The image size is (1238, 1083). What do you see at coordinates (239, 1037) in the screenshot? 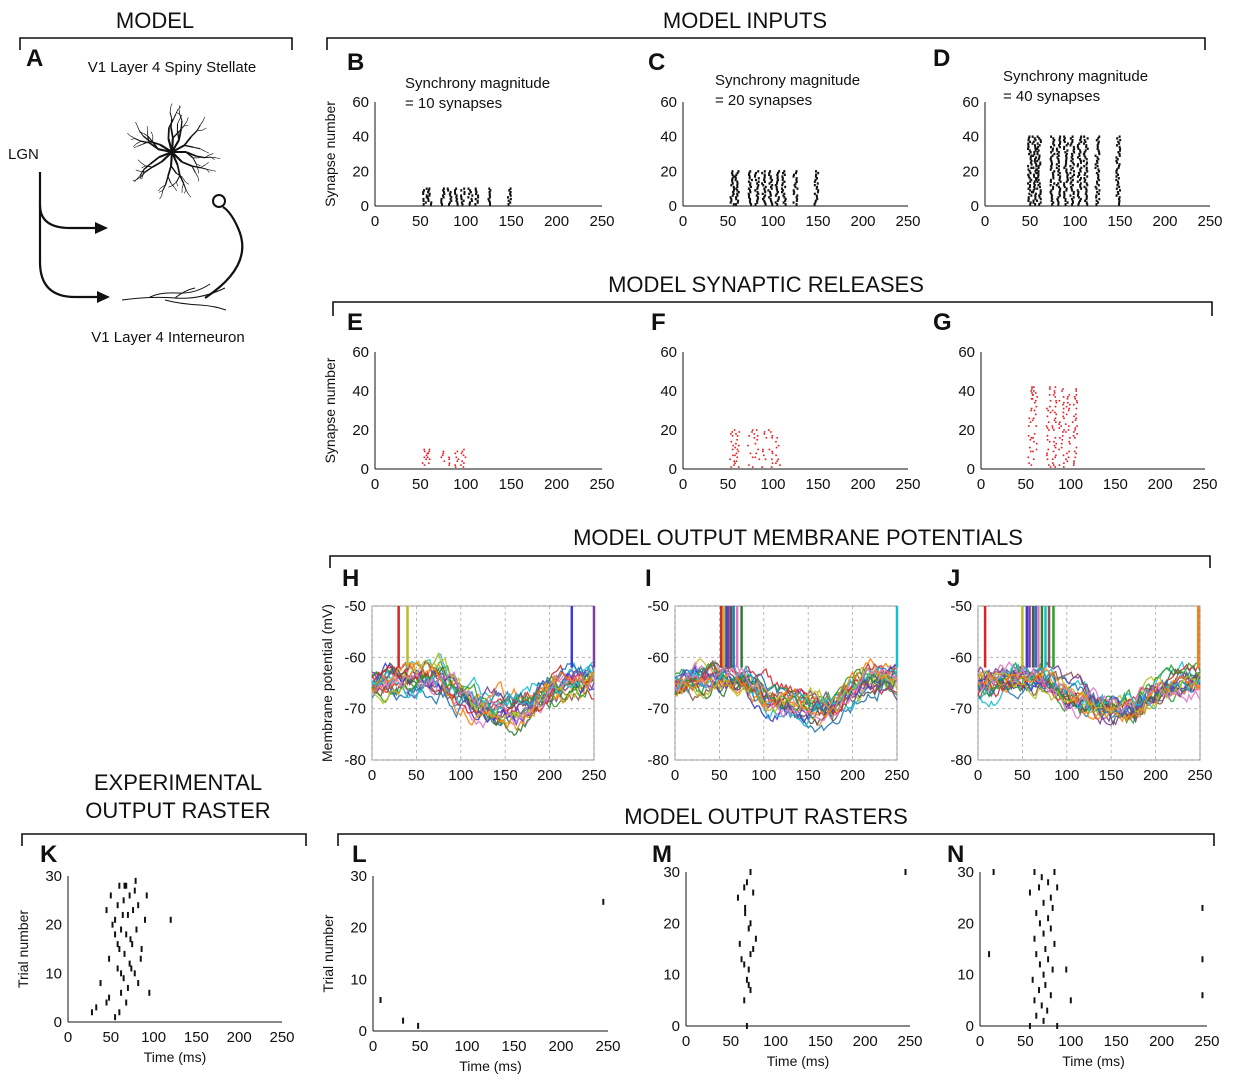
I see `x-tick-label: 200` at bounding box center [239, 1037].